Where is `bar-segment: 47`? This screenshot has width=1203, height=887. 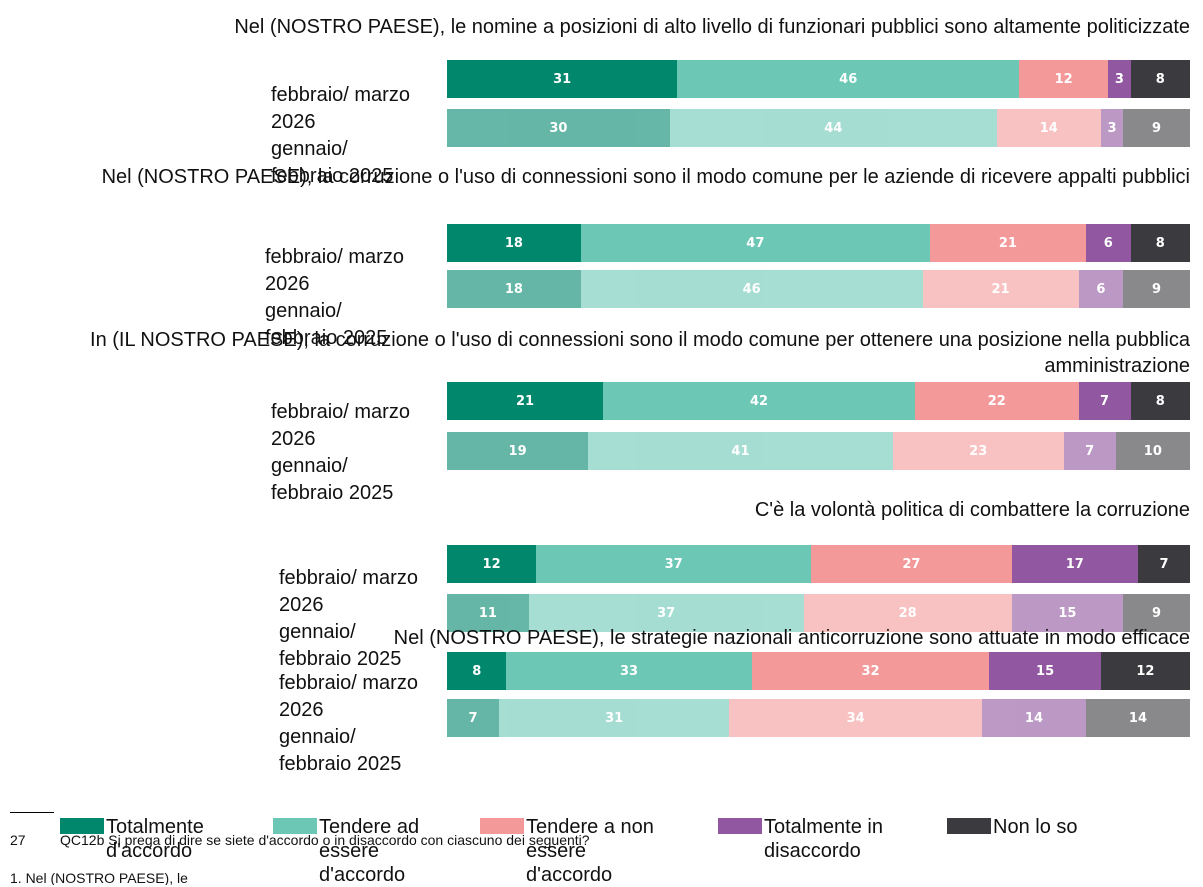
bar-segment: 47 is located at coordinates (755, 243).